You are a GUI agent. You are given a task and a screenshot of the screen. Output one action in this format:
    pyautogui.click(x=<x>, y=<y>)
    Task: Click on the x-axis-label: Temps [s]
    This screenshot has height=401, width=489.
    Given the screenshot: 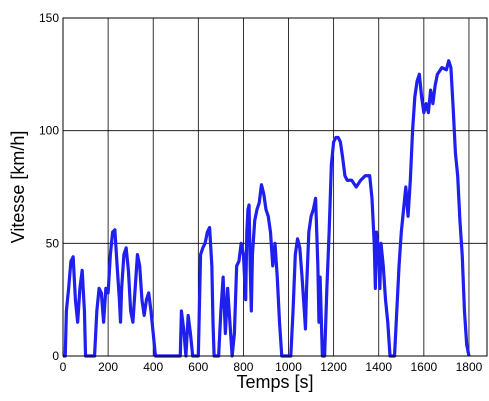 What is the action you would take?
    pyautogui.click(x=274, y=382)
    